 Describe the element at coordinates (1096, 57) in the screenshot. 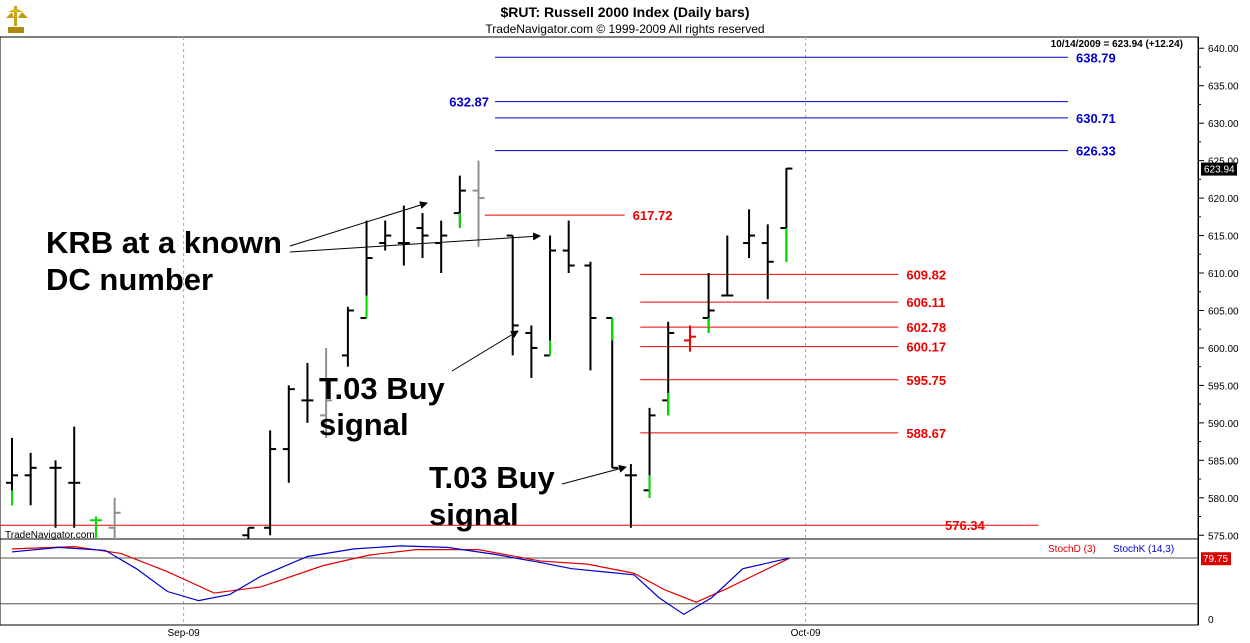

I see `blue-level-label: 638.79` at that location.